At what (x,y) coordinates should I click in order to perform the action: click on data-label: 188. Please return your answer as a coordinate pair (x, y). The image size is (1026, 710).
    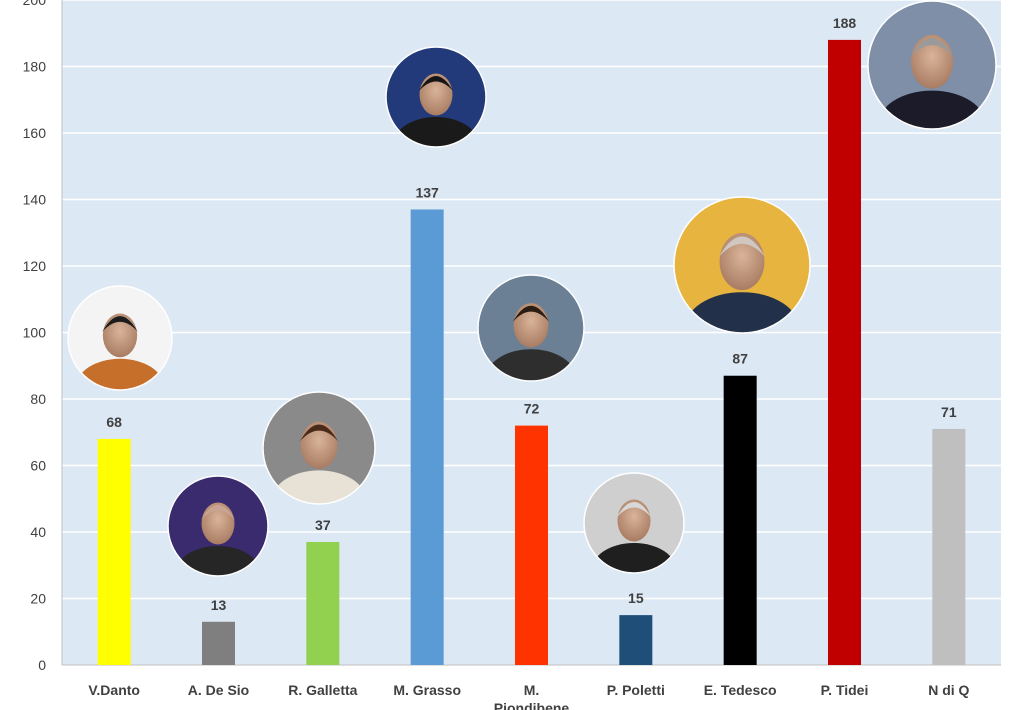
    Looking at the image, I should click on (845, 23).